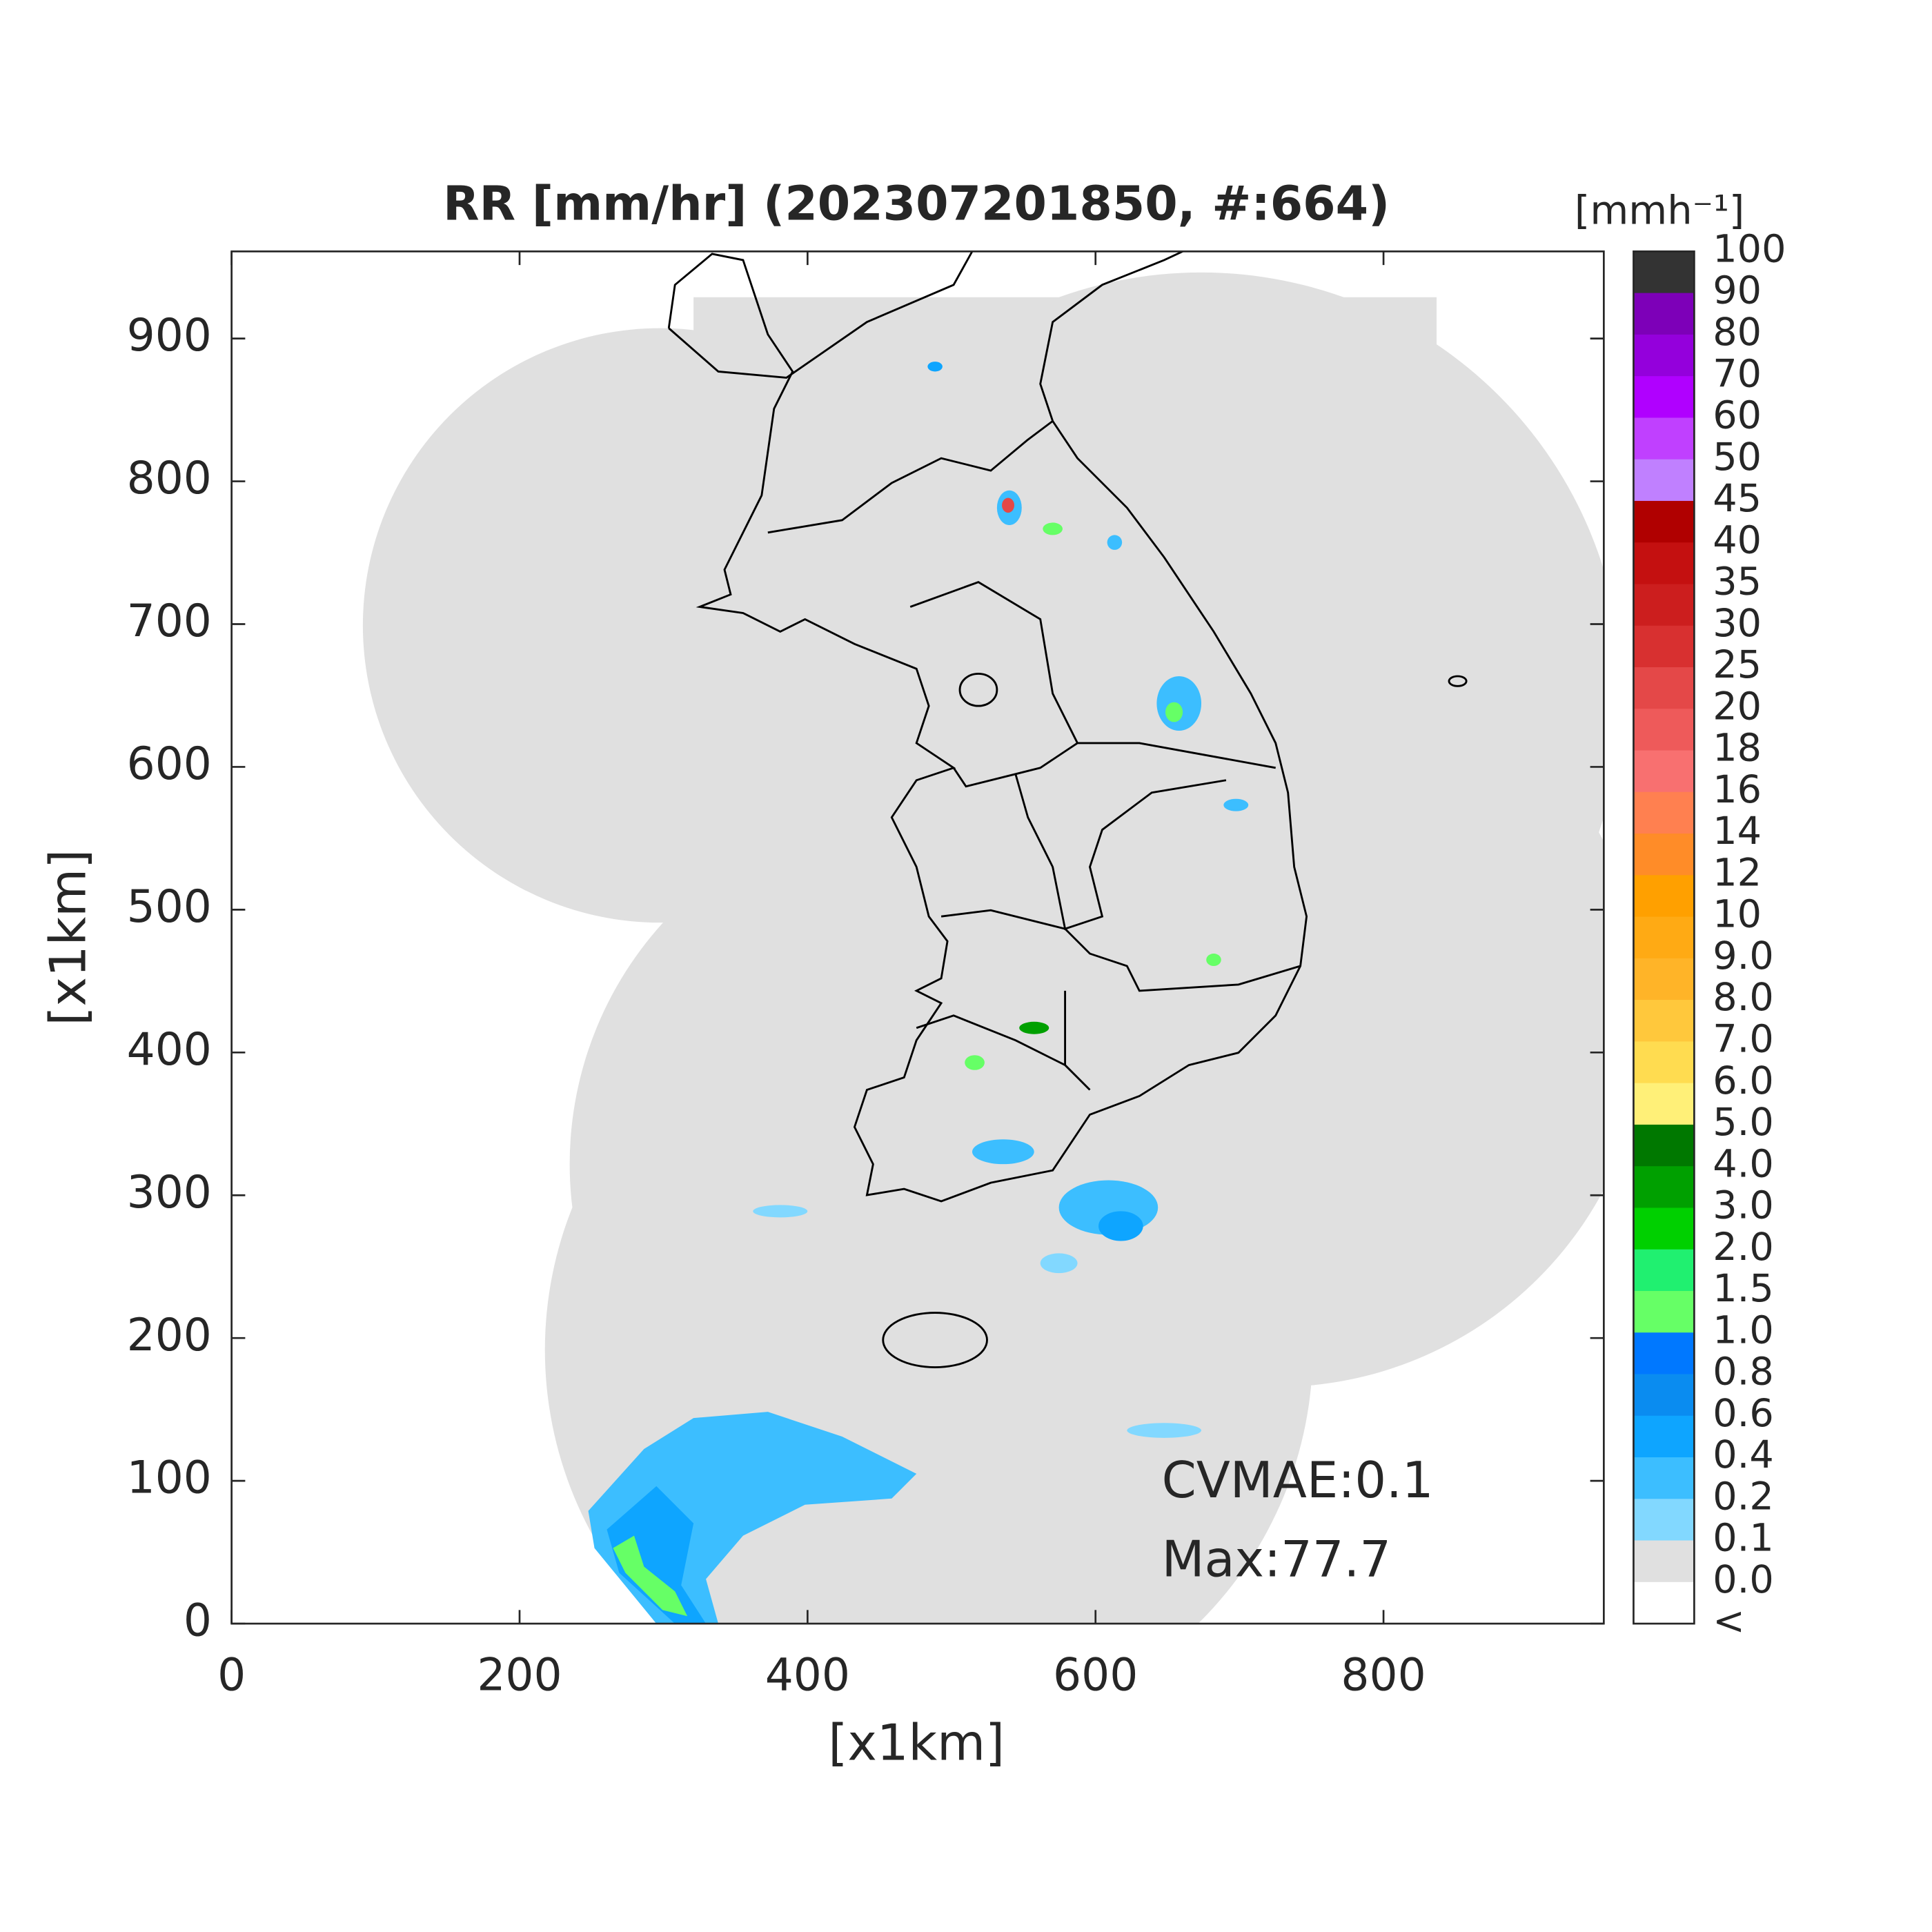  I want to click on colorbar-label: 7.0, so click(1743, 1039).